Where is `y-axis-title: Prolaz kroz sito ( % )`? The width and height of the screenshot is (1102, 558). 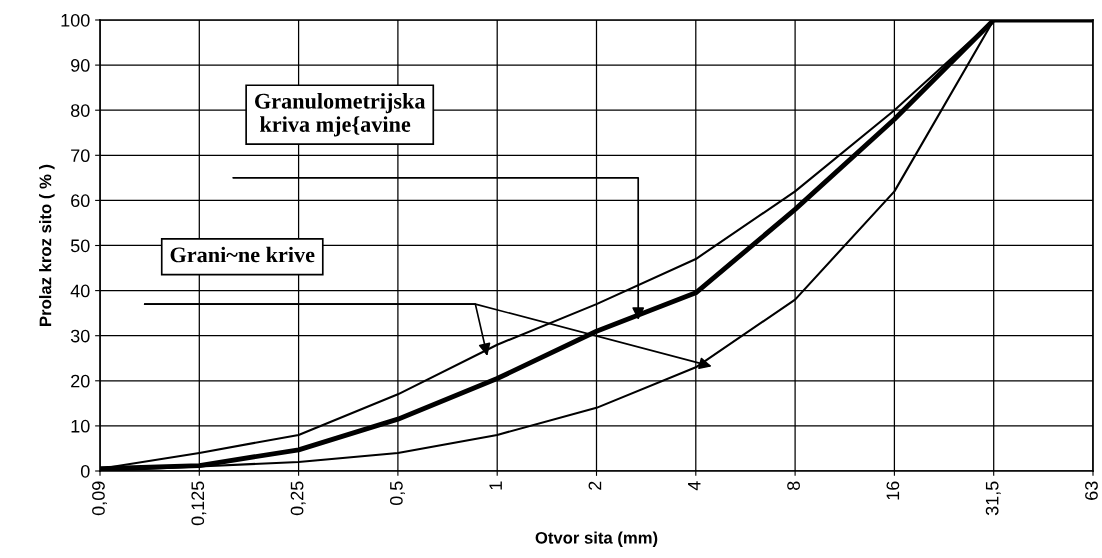 y-axis-title: Prolaz kroz sito ( % ) is located at coordinates (47, 245).